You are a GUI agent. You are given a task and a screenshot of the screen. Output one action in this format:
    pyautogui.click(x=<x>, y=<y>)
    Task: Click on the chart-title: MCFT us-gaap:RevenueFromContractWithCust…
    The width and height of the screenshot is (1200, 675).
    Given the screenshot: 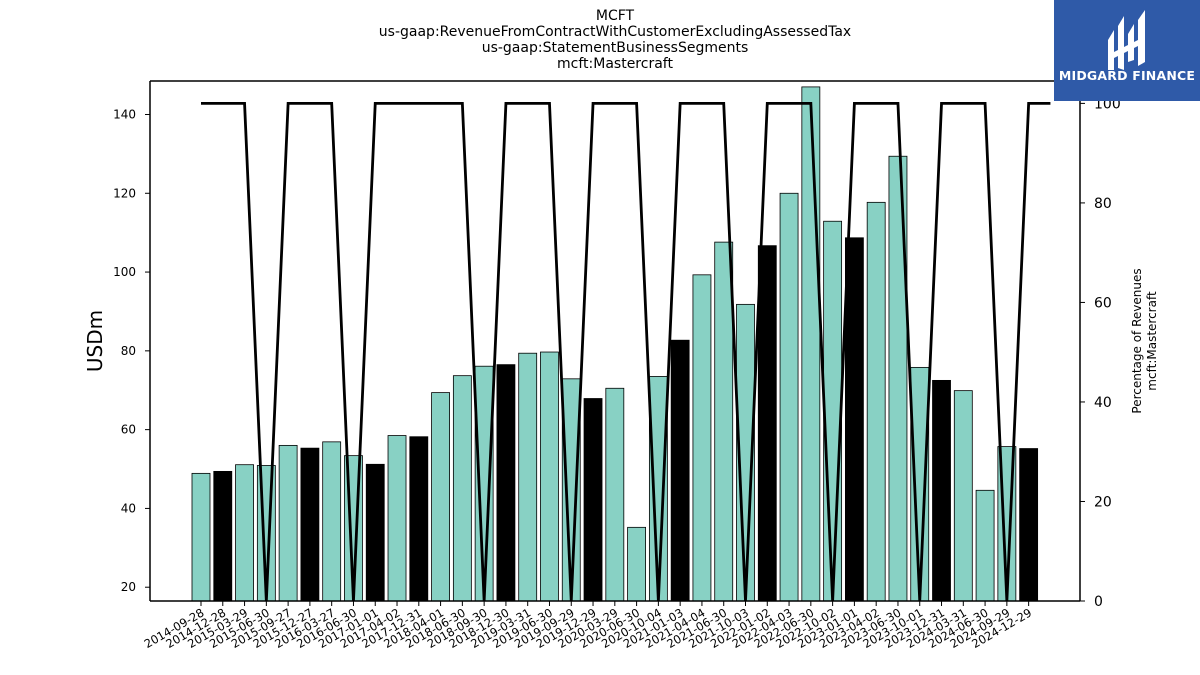 What is the action you would take?
    pyautogui.click(x=615, y=40)
    